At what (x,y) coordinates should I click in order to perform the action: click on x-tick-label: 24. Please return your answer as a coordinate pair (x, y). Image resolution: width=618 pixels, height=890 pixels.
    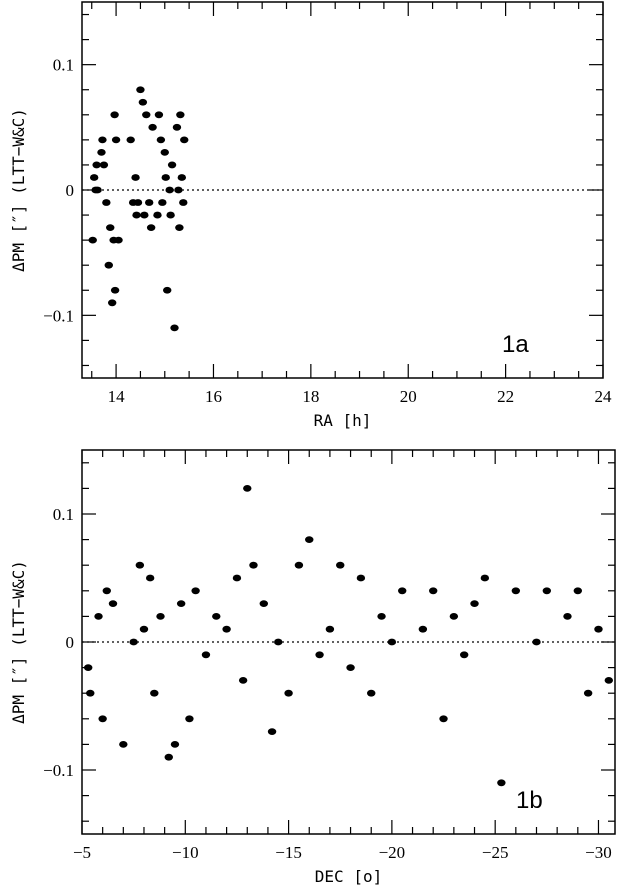
    Looking at the image, I should click on (604, 396).